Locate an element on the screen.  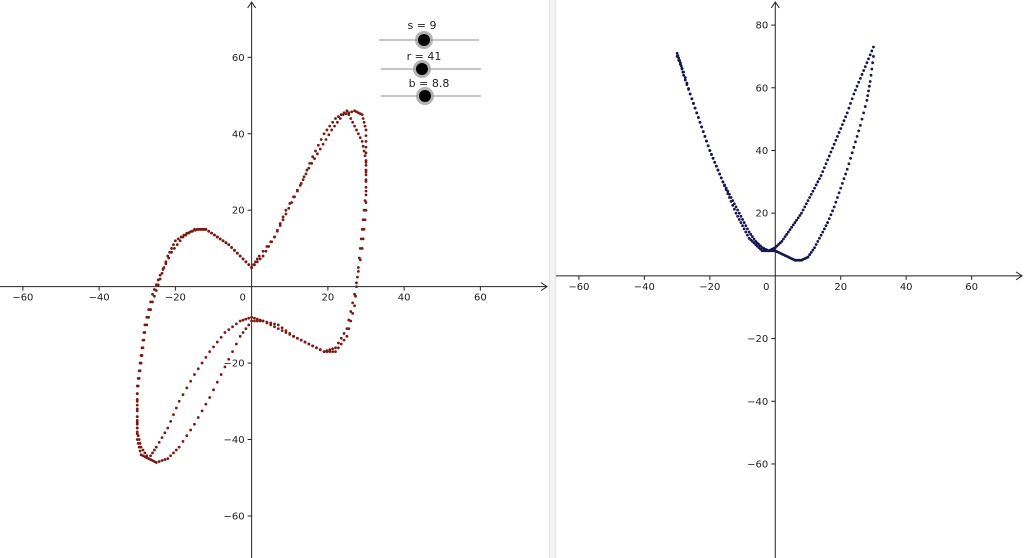
view-divider is located at coordinates (552, 279).